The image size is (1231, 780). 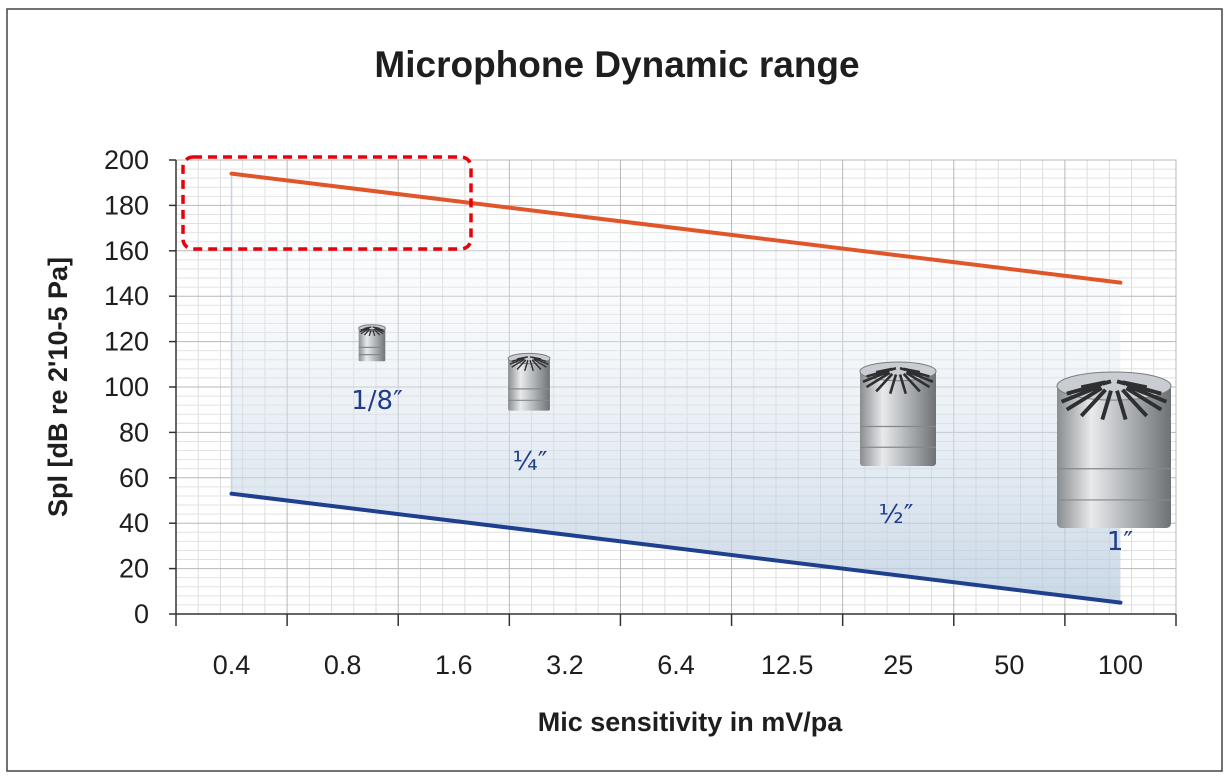 I want to click on y-tick-label: 20, so click(x=134, y=569).